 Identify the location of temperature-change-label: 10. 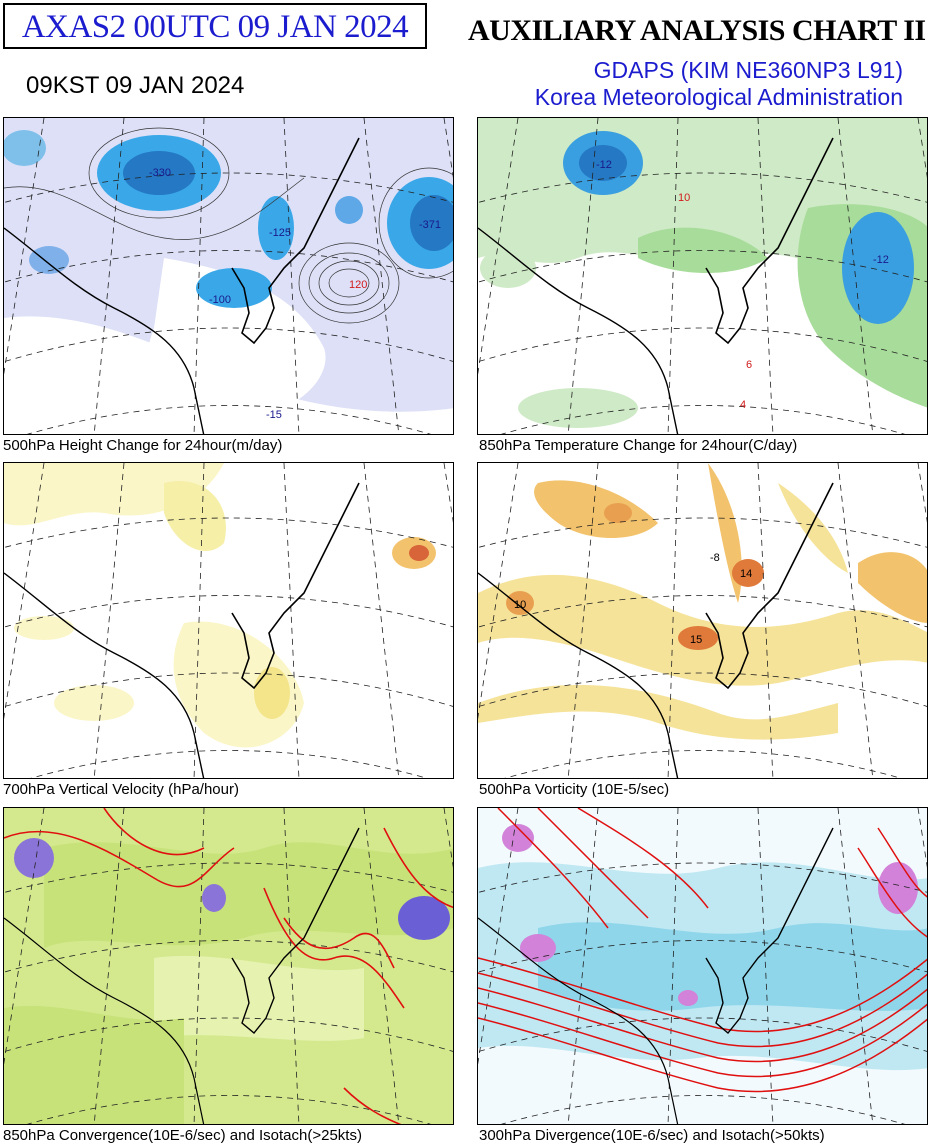
(684, 198).